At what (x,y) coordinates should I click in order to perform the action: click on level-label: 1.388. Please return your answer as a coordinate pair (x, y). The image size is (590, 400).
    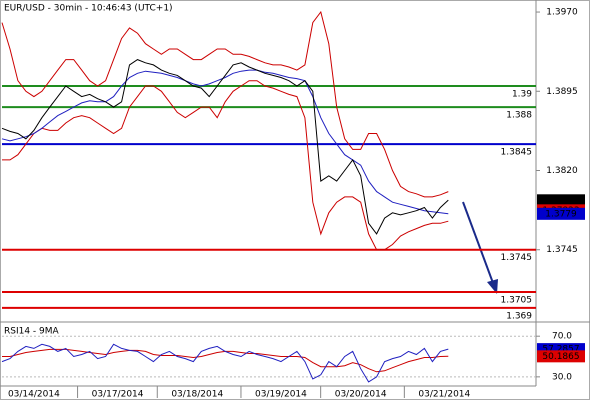
    Looking at the image, I should click on (519, 116).